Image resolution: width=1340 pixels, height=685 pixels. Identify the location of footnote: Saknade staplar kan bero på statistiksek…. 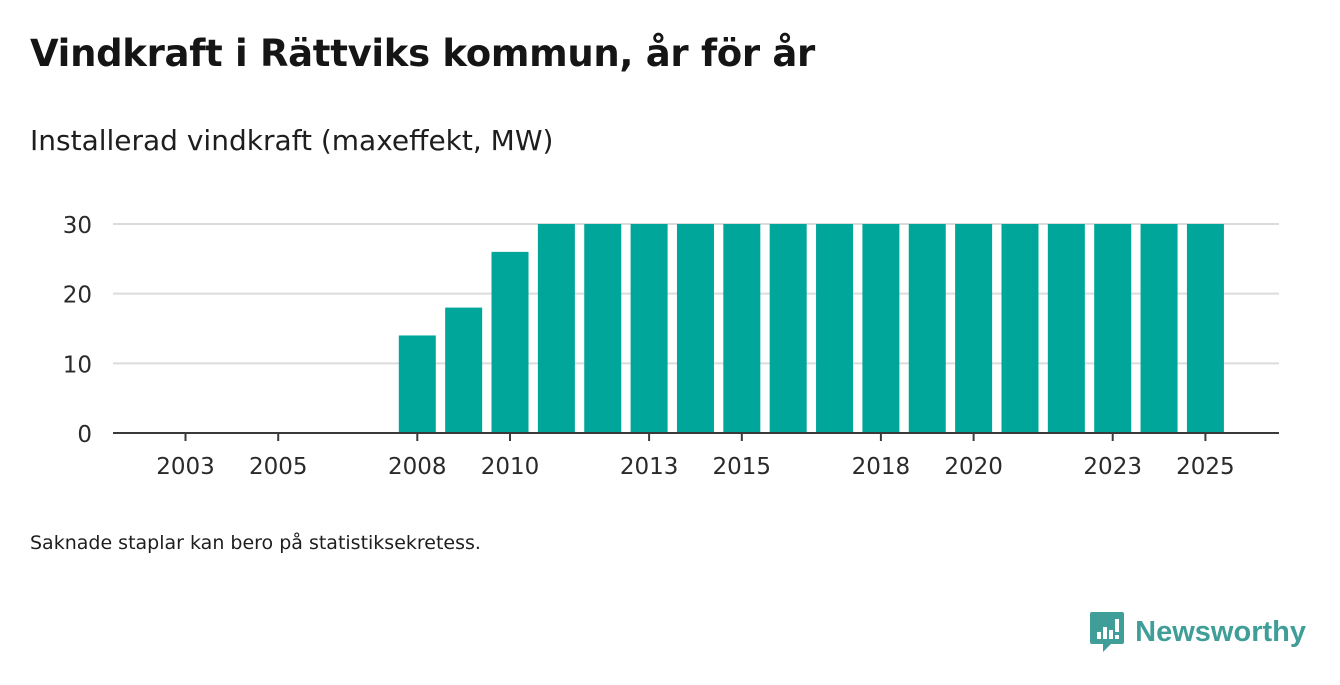
(255, 543).